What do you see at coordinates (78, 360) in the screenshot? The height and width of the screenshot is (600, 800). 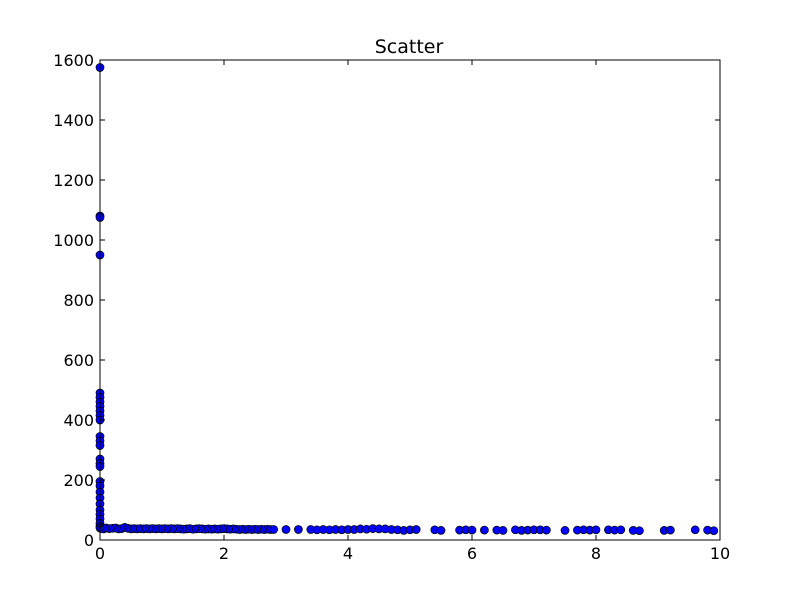 I see `y-tick-label: 600` at bounding box center [78, 360].